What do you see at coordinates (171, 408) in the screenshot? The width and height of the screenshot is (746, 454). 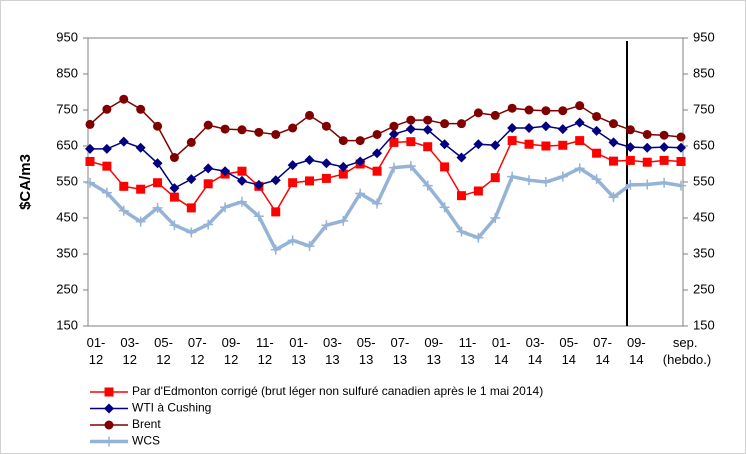 I see `legend-label: WTI à Cushing` at bounding box center [171, 408].